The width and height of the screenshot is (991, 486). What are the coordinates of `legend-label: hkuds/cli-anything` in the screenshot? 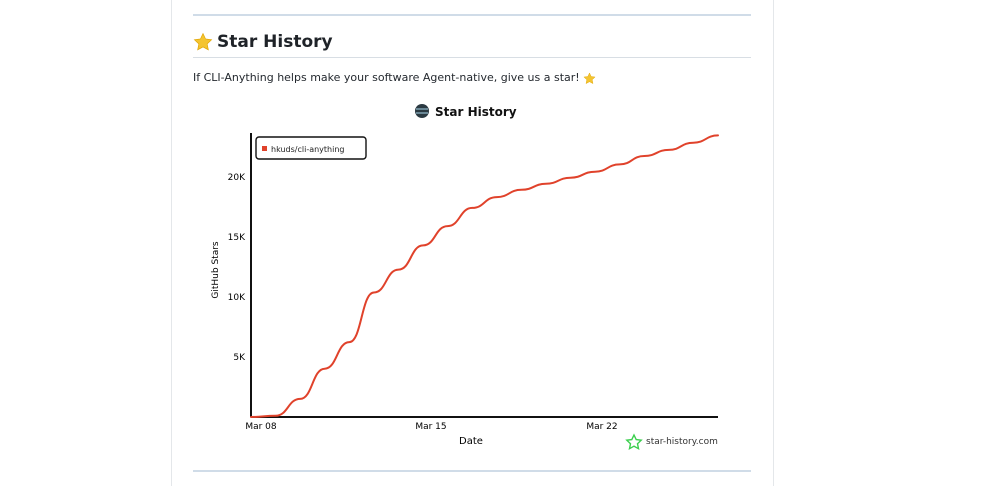 It's located at (307, 149).